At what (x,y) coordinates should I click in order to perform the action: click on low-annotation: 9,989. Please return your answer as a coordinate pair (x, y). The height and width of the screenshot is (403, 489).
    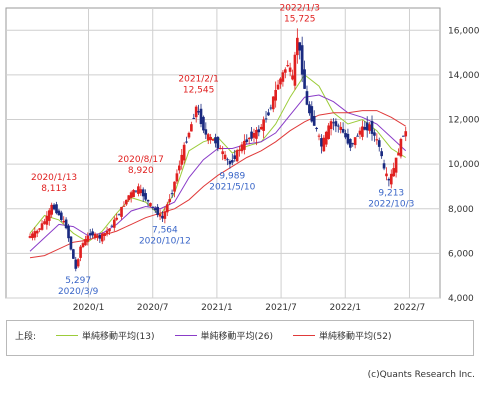
    Looking at the image, I should click on (232, 176).